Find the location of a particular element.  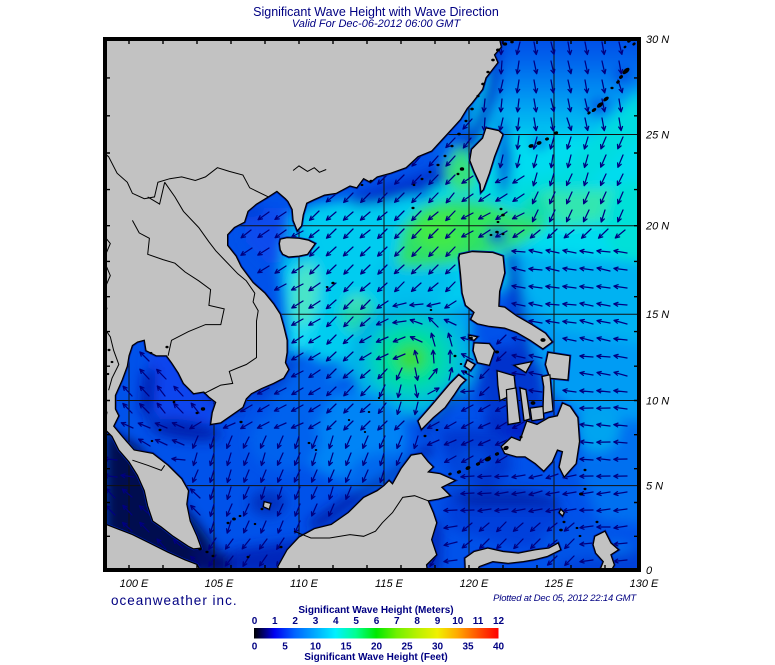

svg-text: 6 is located at coordinates (377, 621).